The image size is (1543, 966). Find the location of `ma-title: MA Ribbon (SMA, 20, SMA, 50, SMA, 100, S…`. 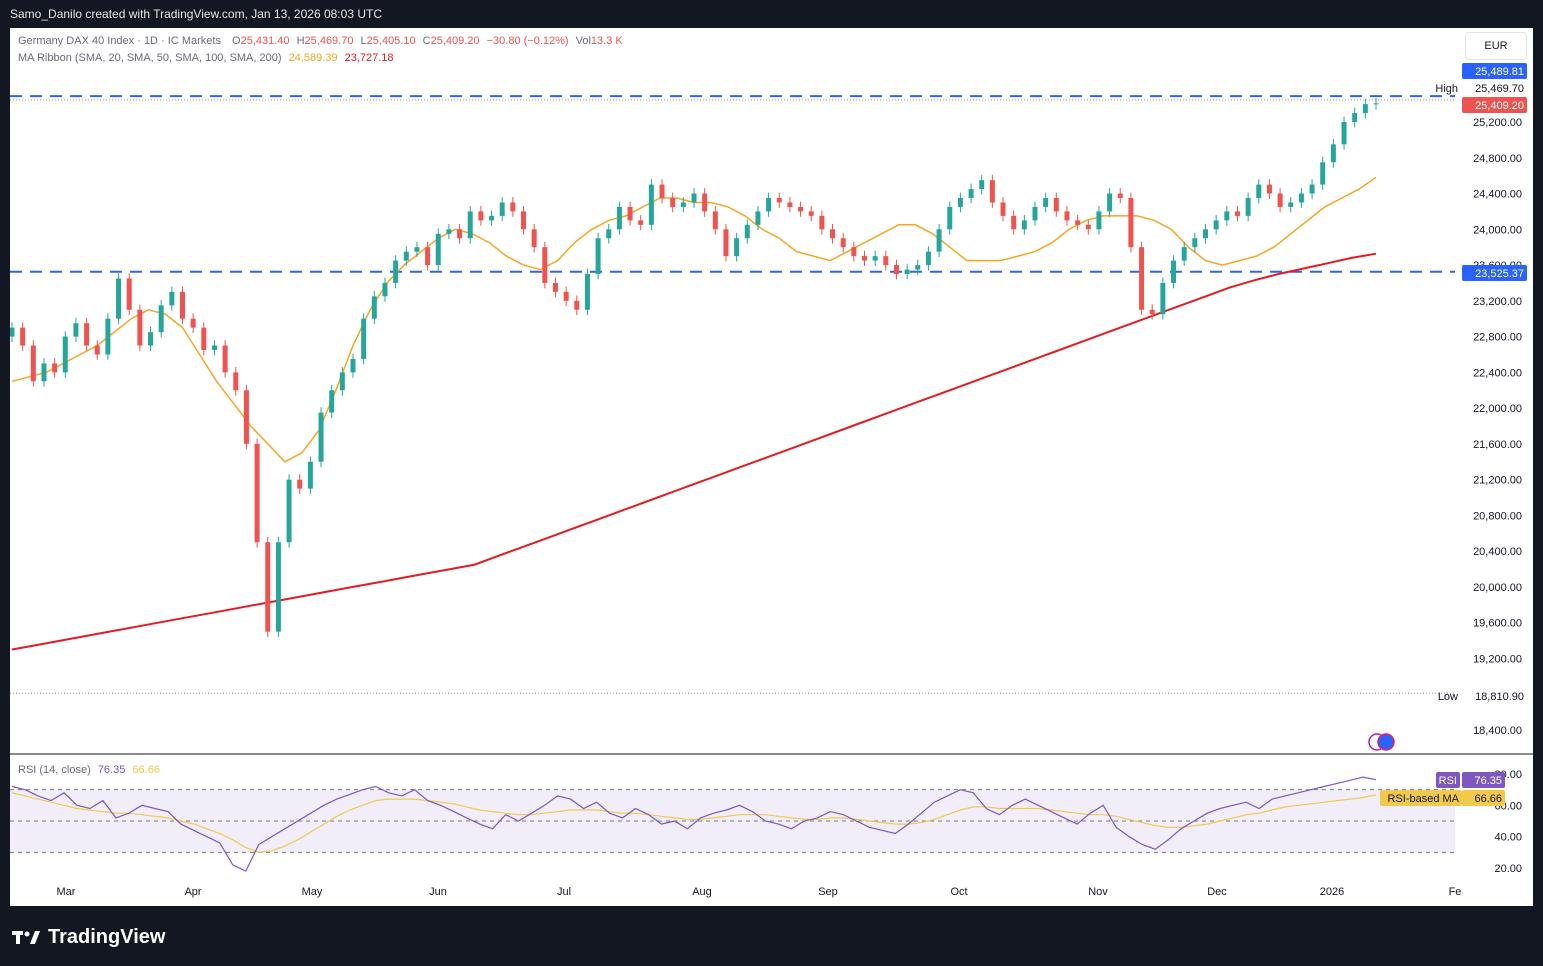

ma-title: MA Ribbon (SMA, 20, SMA, 50, SMA, 100, S… is located at coordinates (150, 58).